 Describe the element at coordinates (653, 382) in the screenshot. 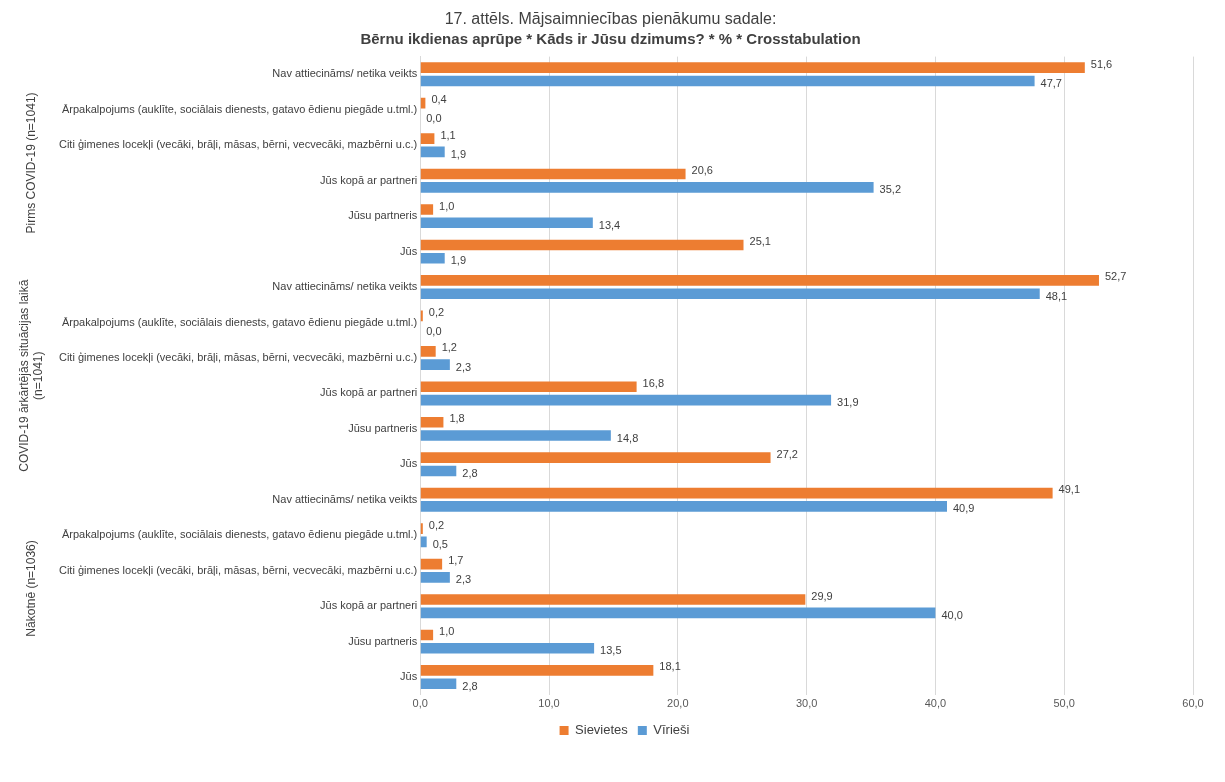

I see `data-label: 16,8` at that location.